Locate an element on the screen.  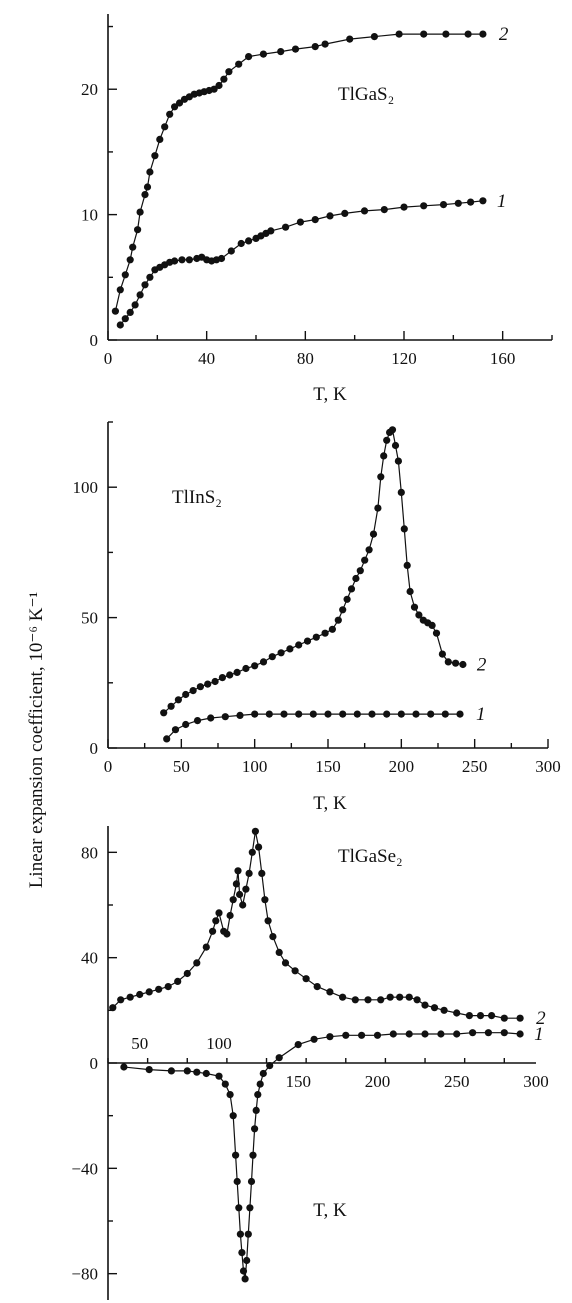
x-tick-label: 200 is located at coordinates (402, 766).